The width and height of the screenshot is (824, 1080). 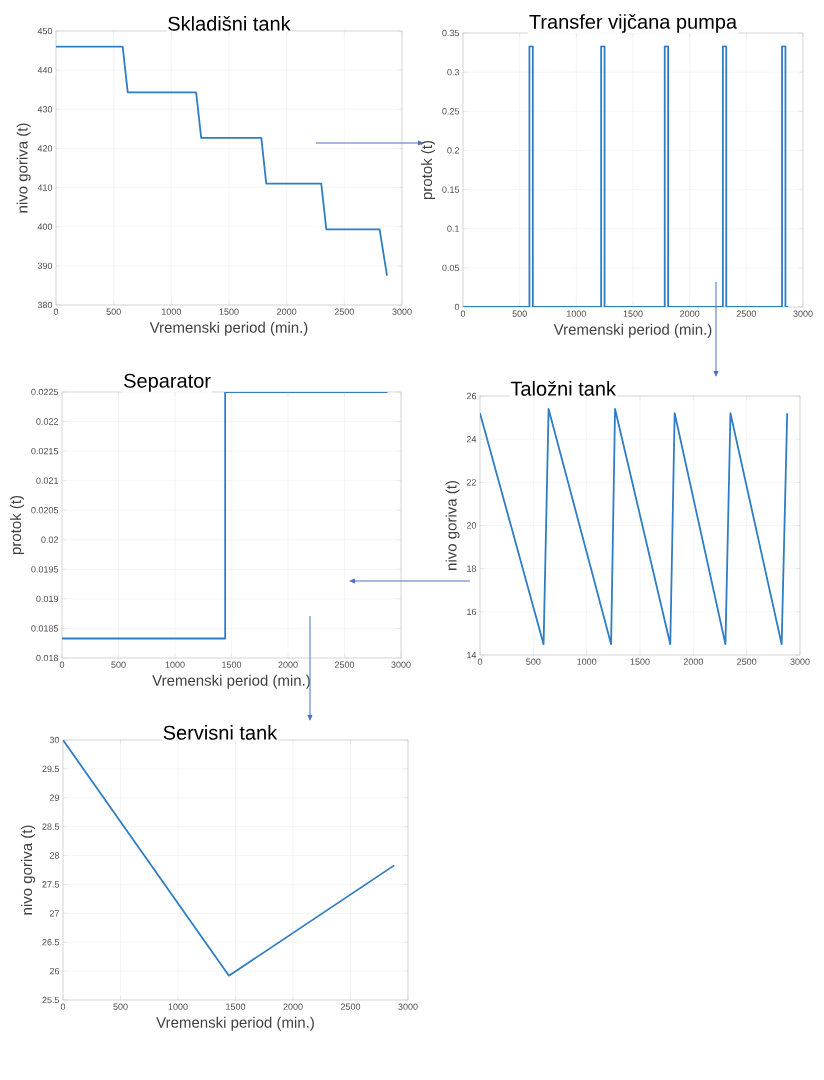 What do you see at coordinates (453, 150) in the screenshot?
I see `y-tick-label: 0.2` at bounding box center [453, 150].